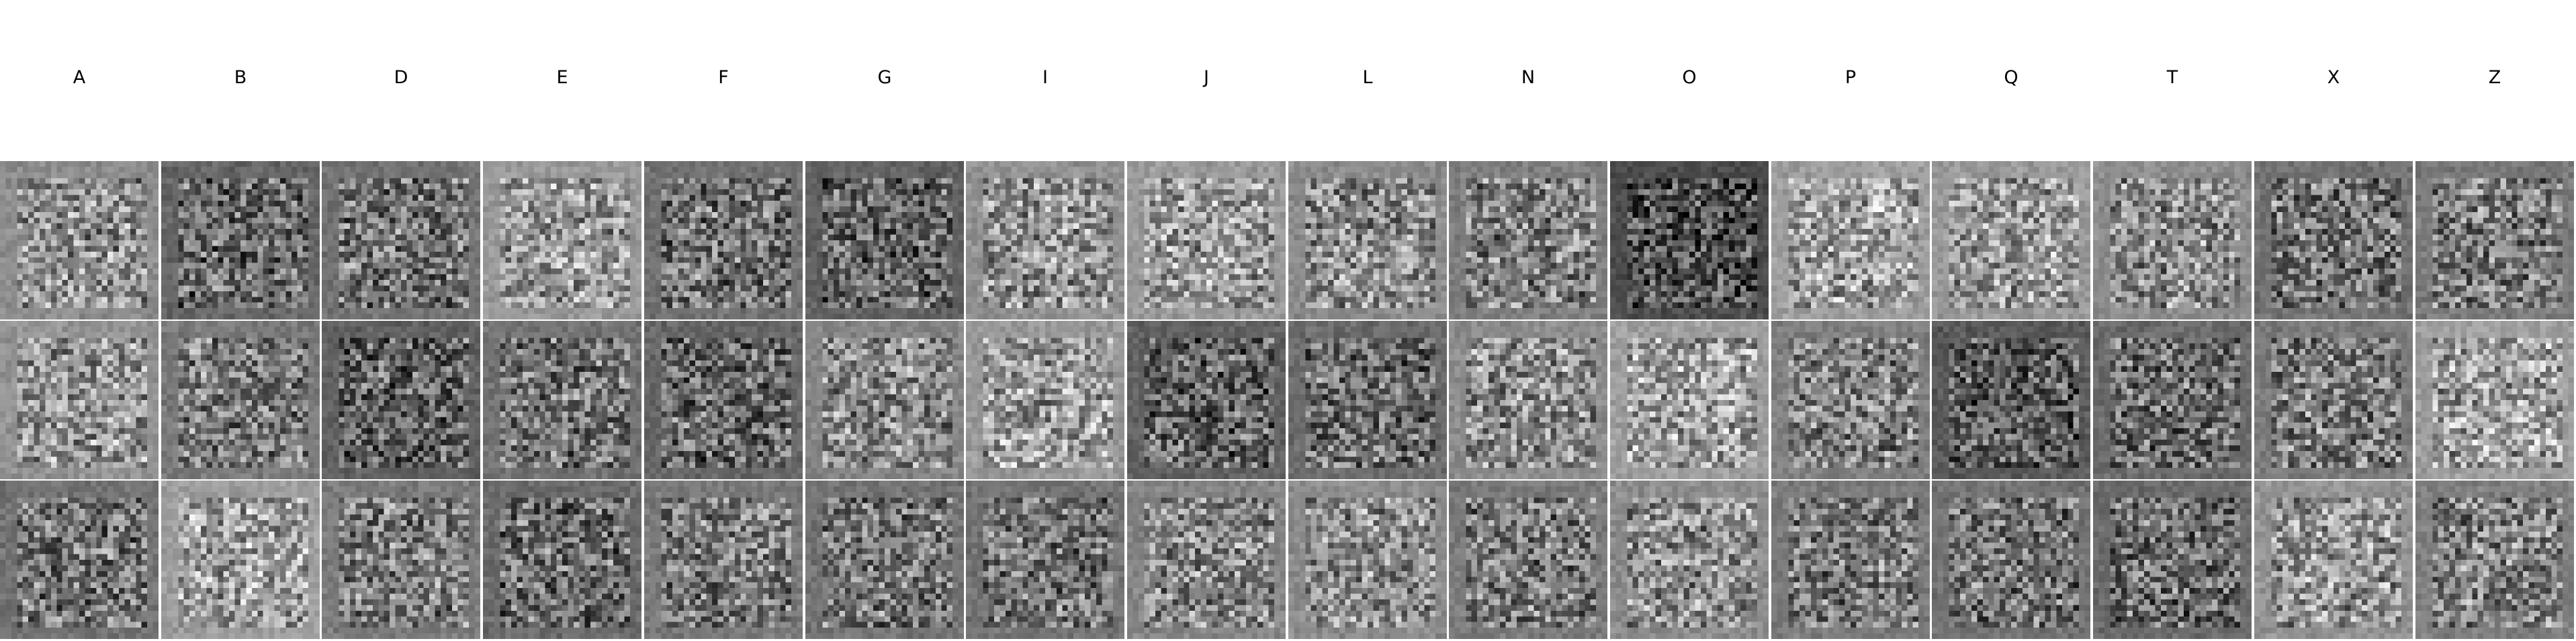 This screenshot has height=641, width=2576. I want to click on column-label-q: Q, so click(2011, 77).